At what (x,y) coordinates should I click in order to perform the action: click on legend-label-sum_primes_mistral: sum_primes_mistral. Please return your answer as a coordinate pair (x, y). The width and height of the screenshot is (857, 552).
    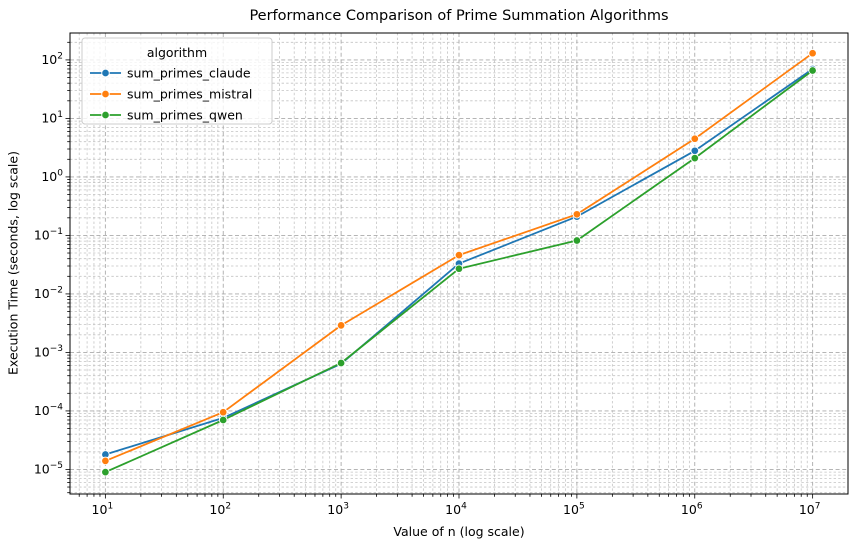
    Looking at the image, I should click on (189, 93).